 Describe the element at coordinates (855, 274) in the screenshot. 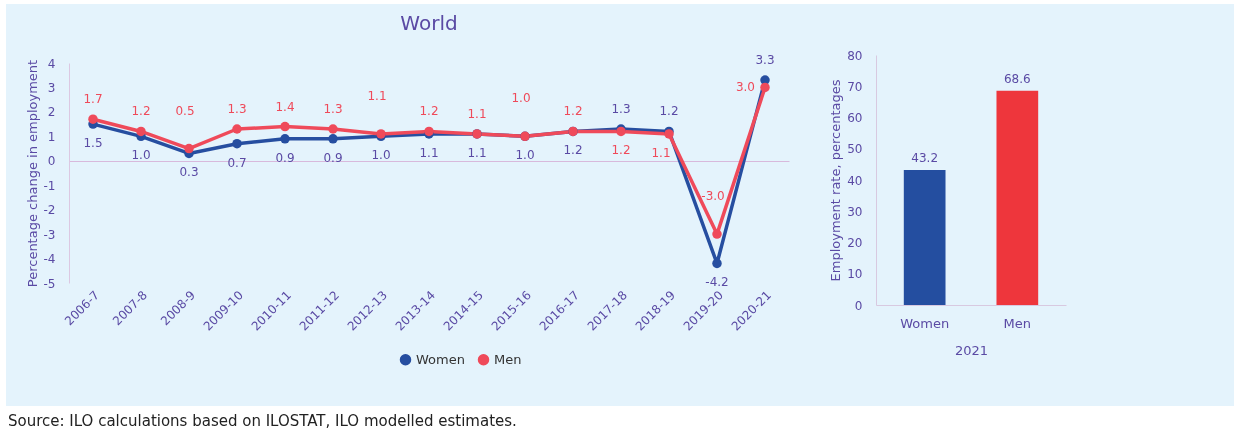

I see `y-tick-label: 10` at that location.